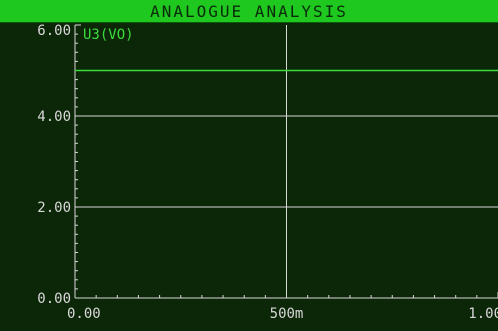  I want to click on title-bar: ANALOGUE ANALYSIS, so click(249, 11).